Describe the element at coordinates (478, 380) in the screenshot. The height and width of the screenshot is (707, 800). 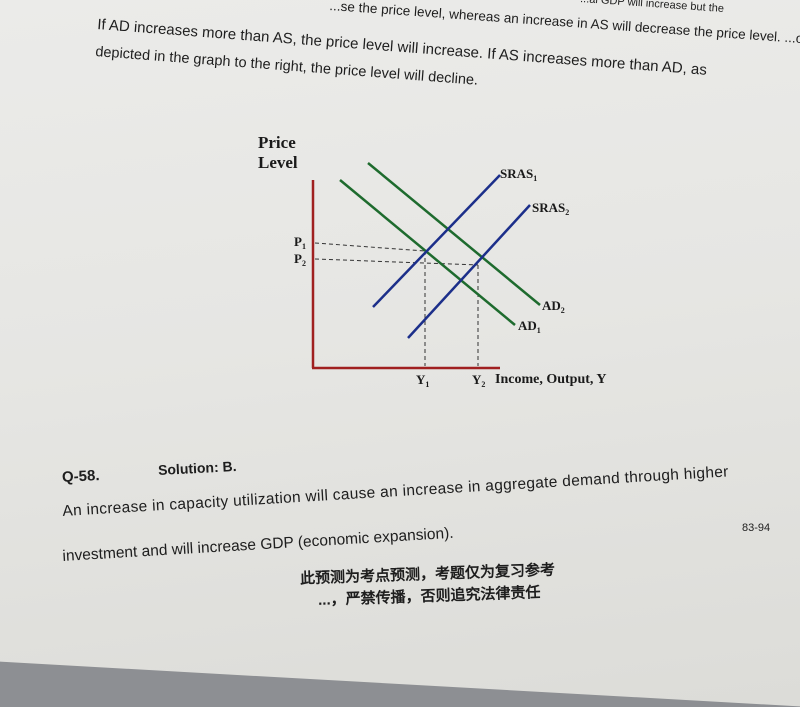
I see `y2-label: Y2` at that location.